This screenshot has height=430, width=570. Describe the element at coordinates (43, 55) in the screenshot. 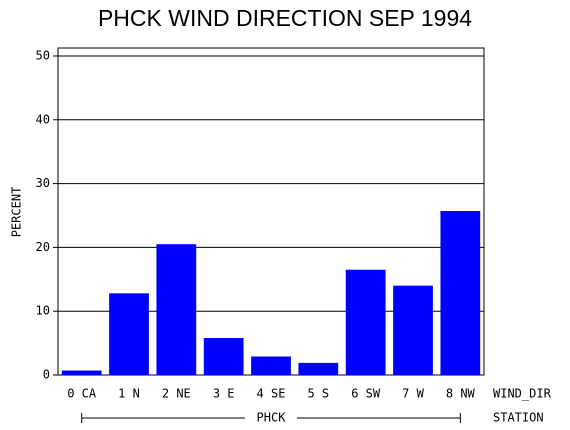

I see `y-tick-label: 50` at that location.